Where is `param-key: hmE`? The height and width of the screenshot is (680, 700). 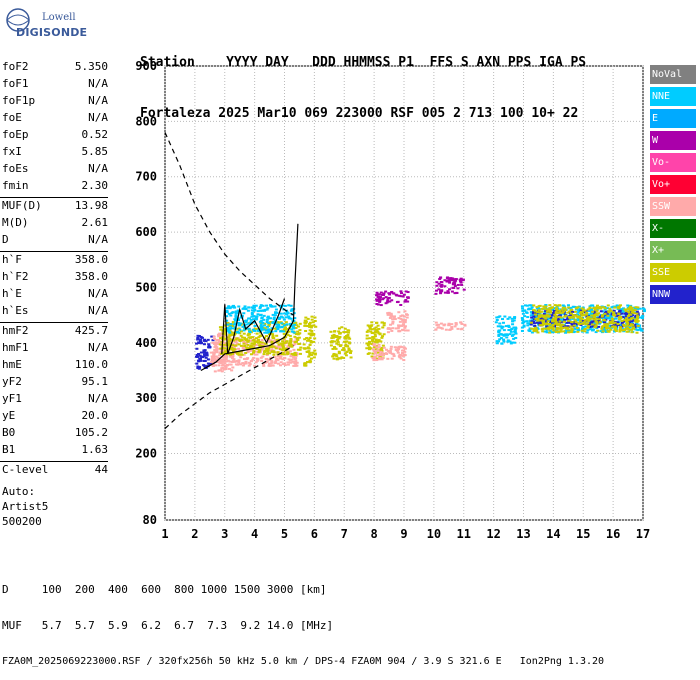
param-key: hmE is located at coordinates (12, 364).